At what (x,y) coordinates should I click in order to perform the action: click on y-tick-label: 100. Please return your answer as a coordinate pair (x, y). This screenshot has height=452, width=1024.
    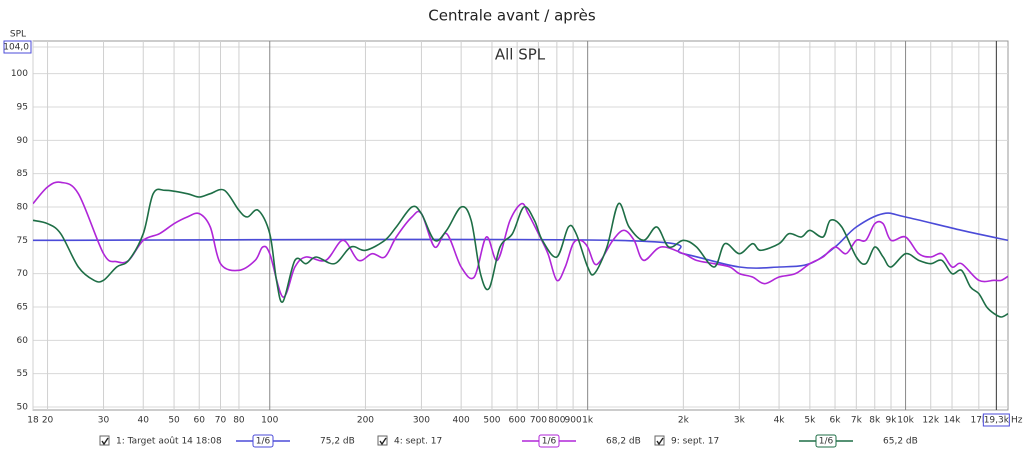
    Looking at the image, I should click on (19, 74).